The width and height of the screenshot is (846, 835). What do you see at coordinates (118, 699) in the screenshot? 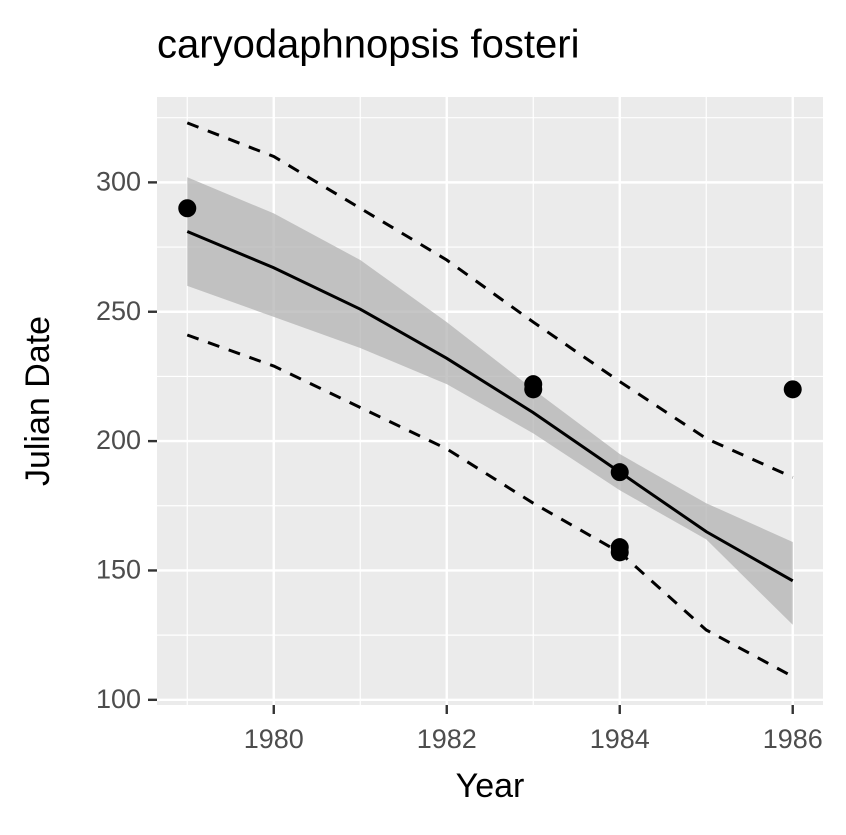
I see `y-tick-label: 100` at bounding box center [118, 699].